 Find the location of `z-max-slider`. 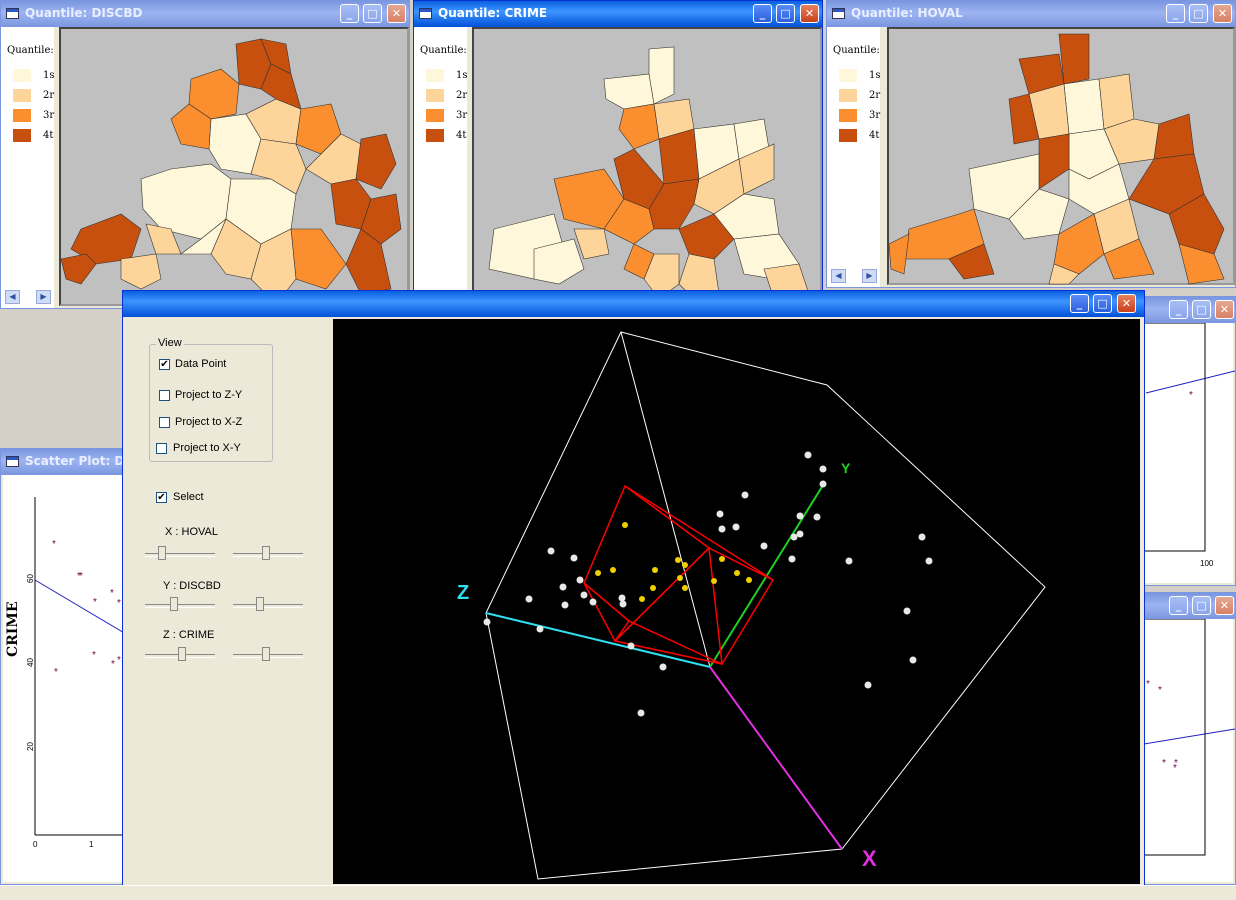

z-max-slider is located at coordinates (268, 654).